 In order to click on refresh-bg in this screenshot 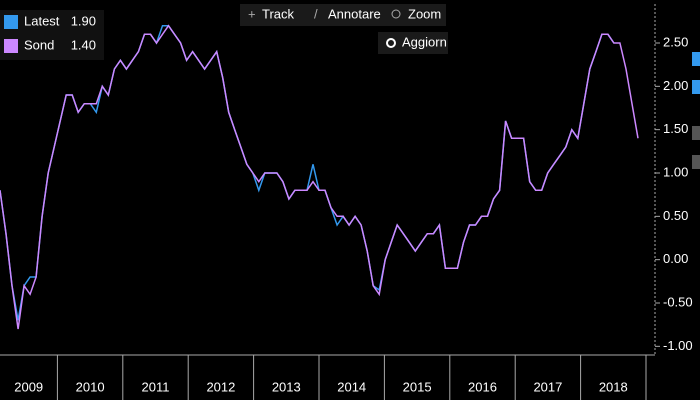, I will do `click(413, 43)`.